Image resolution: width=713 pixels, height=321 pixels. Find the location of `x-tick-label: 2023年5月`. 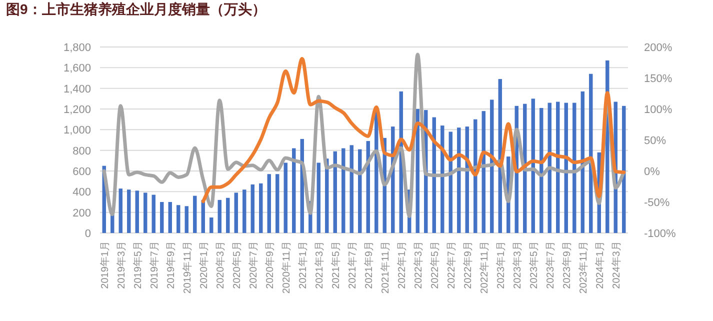

x-tick-label: 2023年5月 is located at coordinates (534, 265).